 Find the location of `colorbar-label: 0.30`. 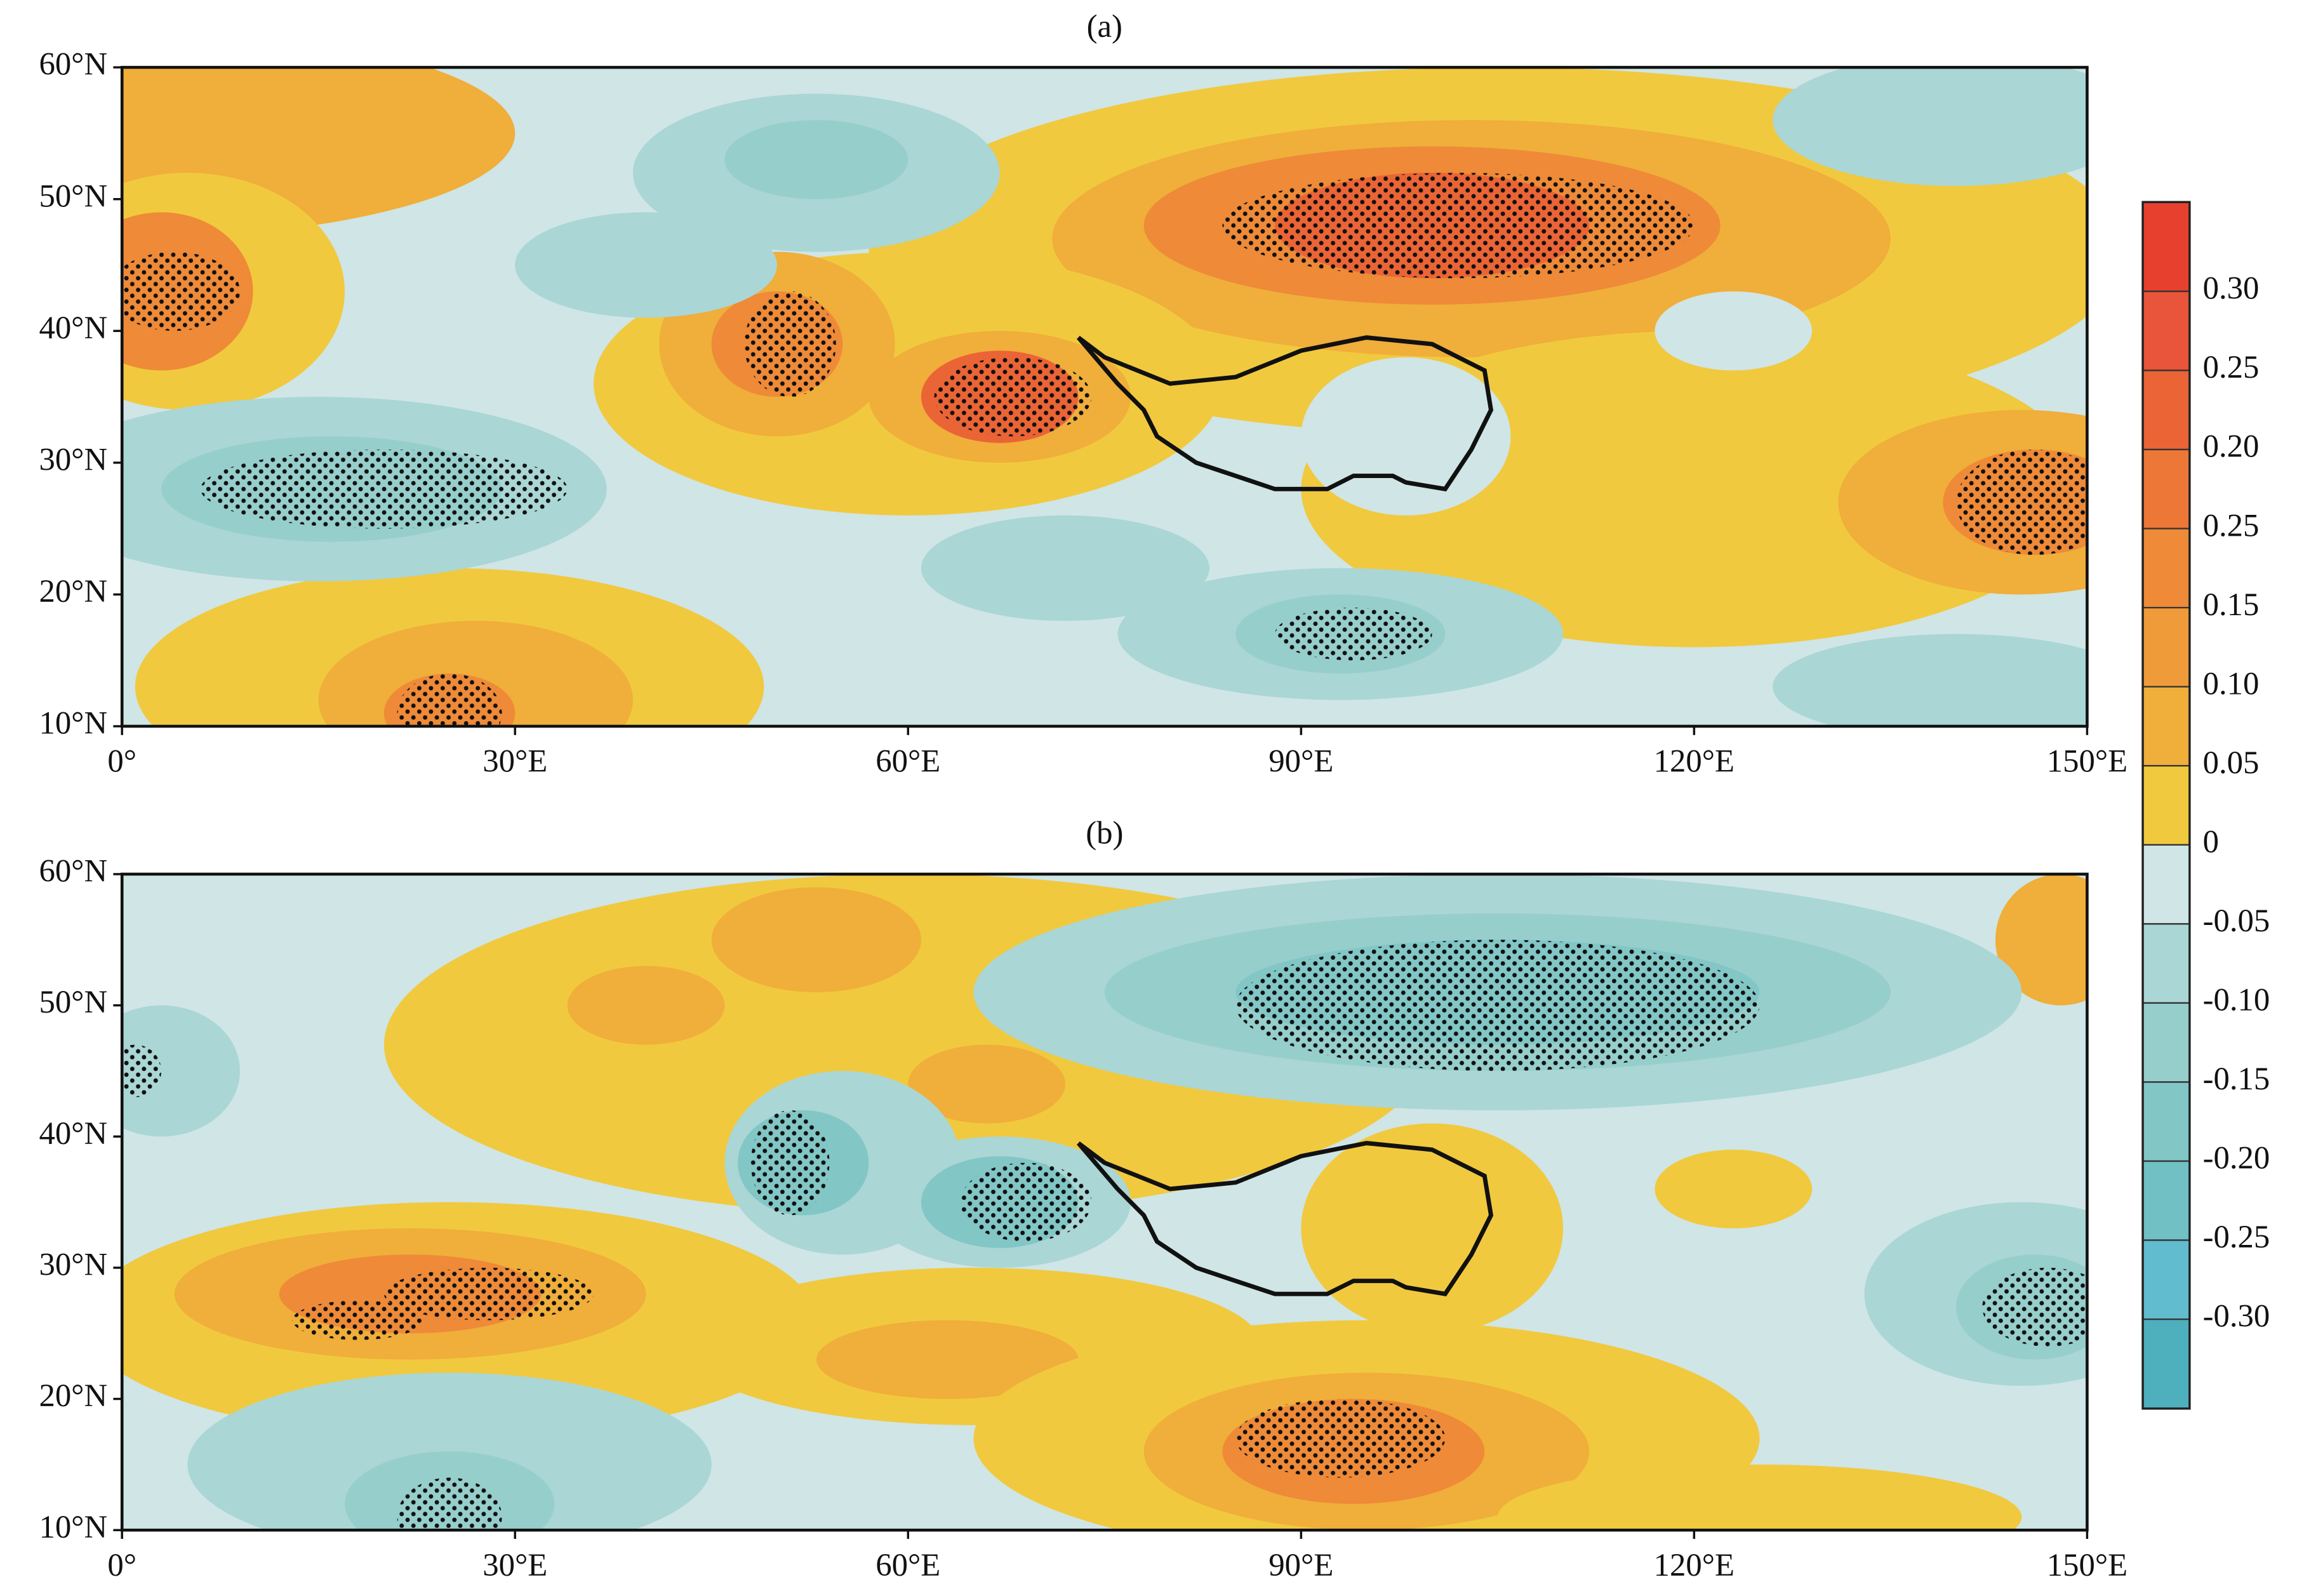

colorbar-label: 0.30 is located at coordinates (2231, 288).